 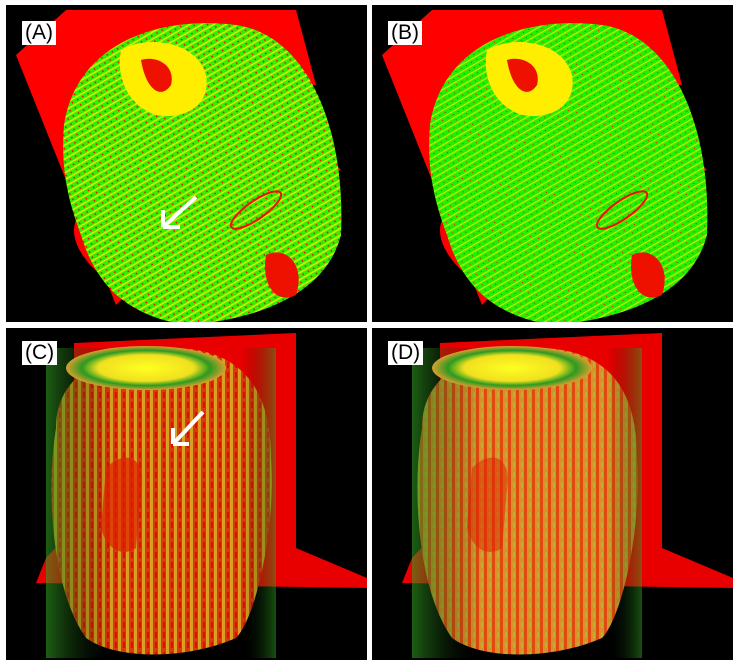 What do you see at coordinates (39, 33) in the screenshot?
I see `panel-label: (A)` at bounding box center [39, 33].